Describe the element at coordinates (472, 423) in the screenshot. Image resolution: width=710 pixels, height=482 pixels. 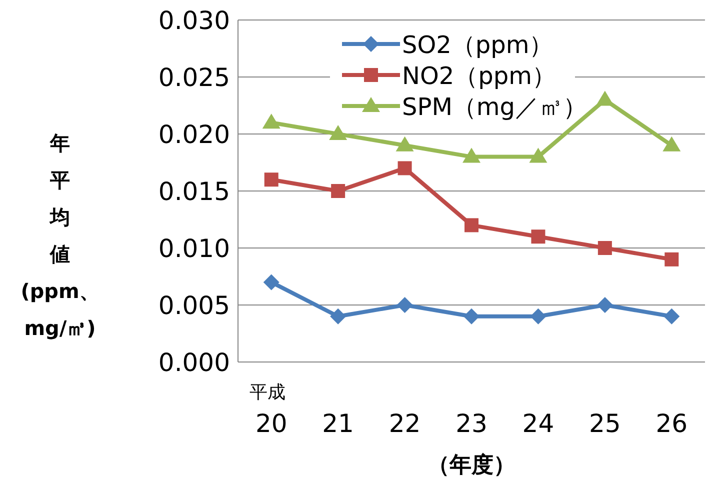
I see `x-tick-label: 23` at that location.